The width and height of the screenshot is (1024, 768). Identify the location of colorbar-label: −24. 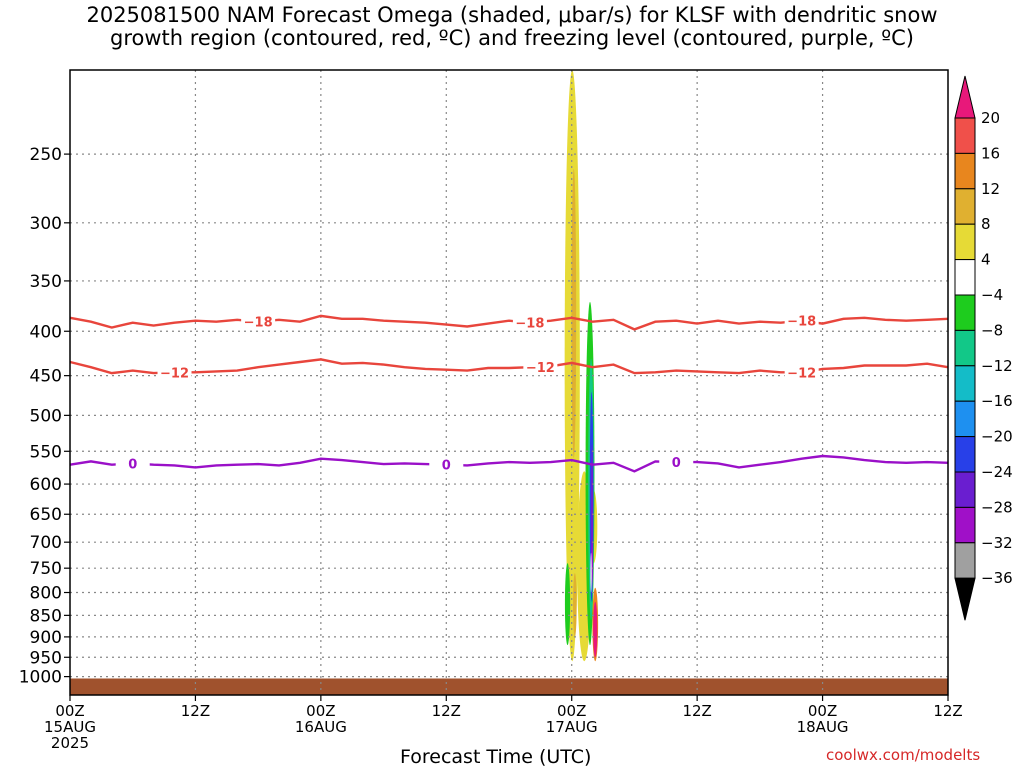
(997, 472).